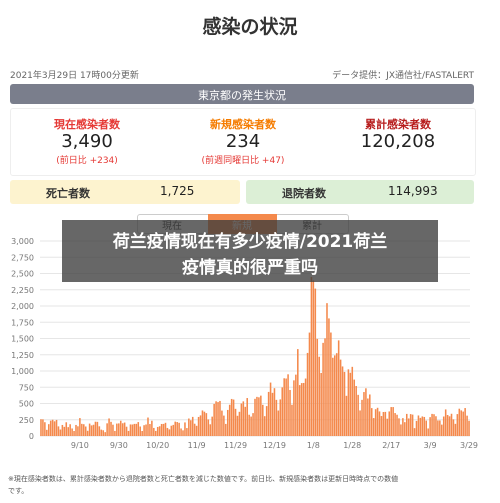 Image resolution: width=500 pixels, height=503 pixels. Describe the element at coordinates (469, 445) in the screenshot. I see `x-tick-label: 3/29` at that location.